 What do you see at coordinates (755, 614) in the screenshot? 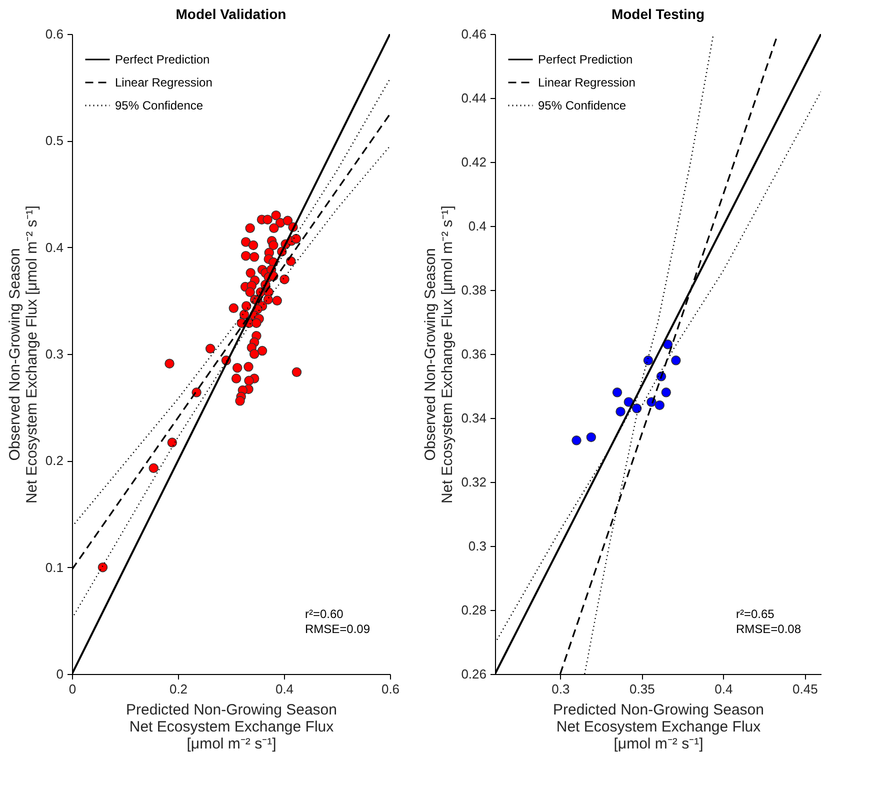
I see `annotation: r²=0.65` at bounding box center [755, 614].